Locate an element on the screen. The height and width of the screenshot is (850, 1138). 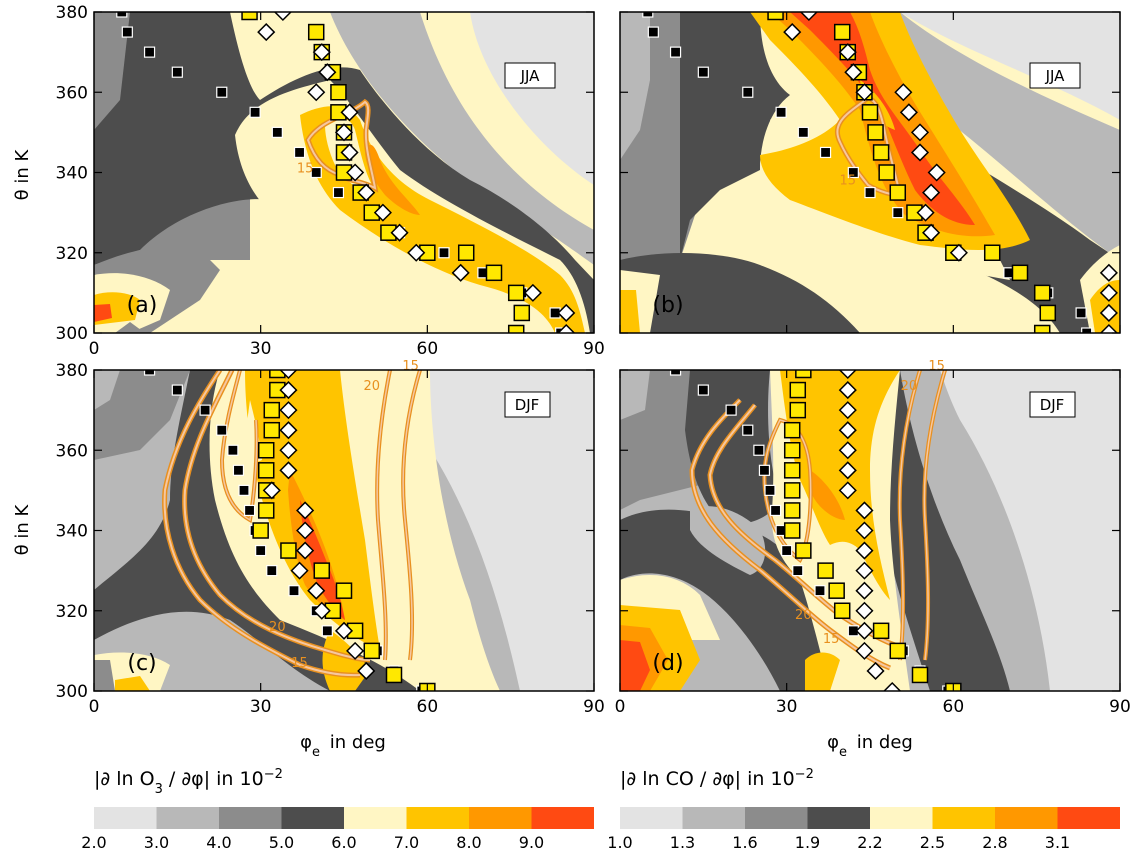
x-tick-label: 30 is located at coordinates (261, 349).